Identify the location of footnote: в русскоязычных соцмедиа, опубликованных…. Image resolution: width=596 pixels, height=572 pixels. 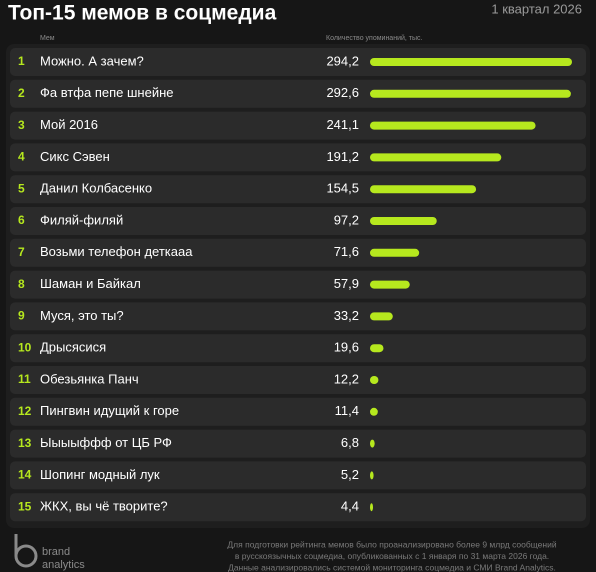
(392, 556).